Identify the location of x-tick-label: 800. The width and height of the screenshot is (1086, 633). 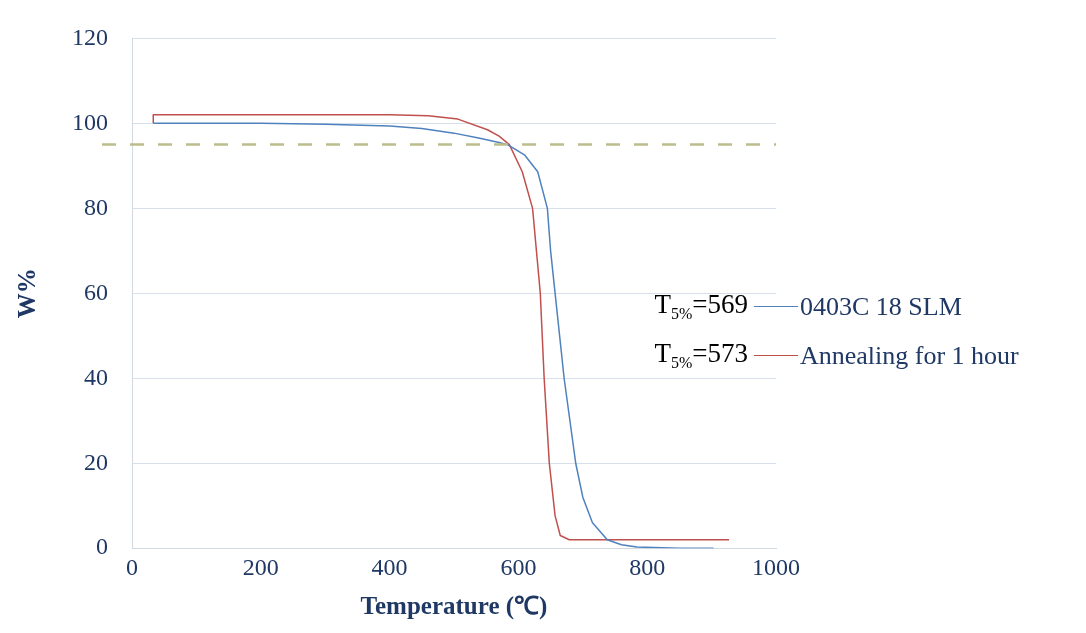
(647, 566).